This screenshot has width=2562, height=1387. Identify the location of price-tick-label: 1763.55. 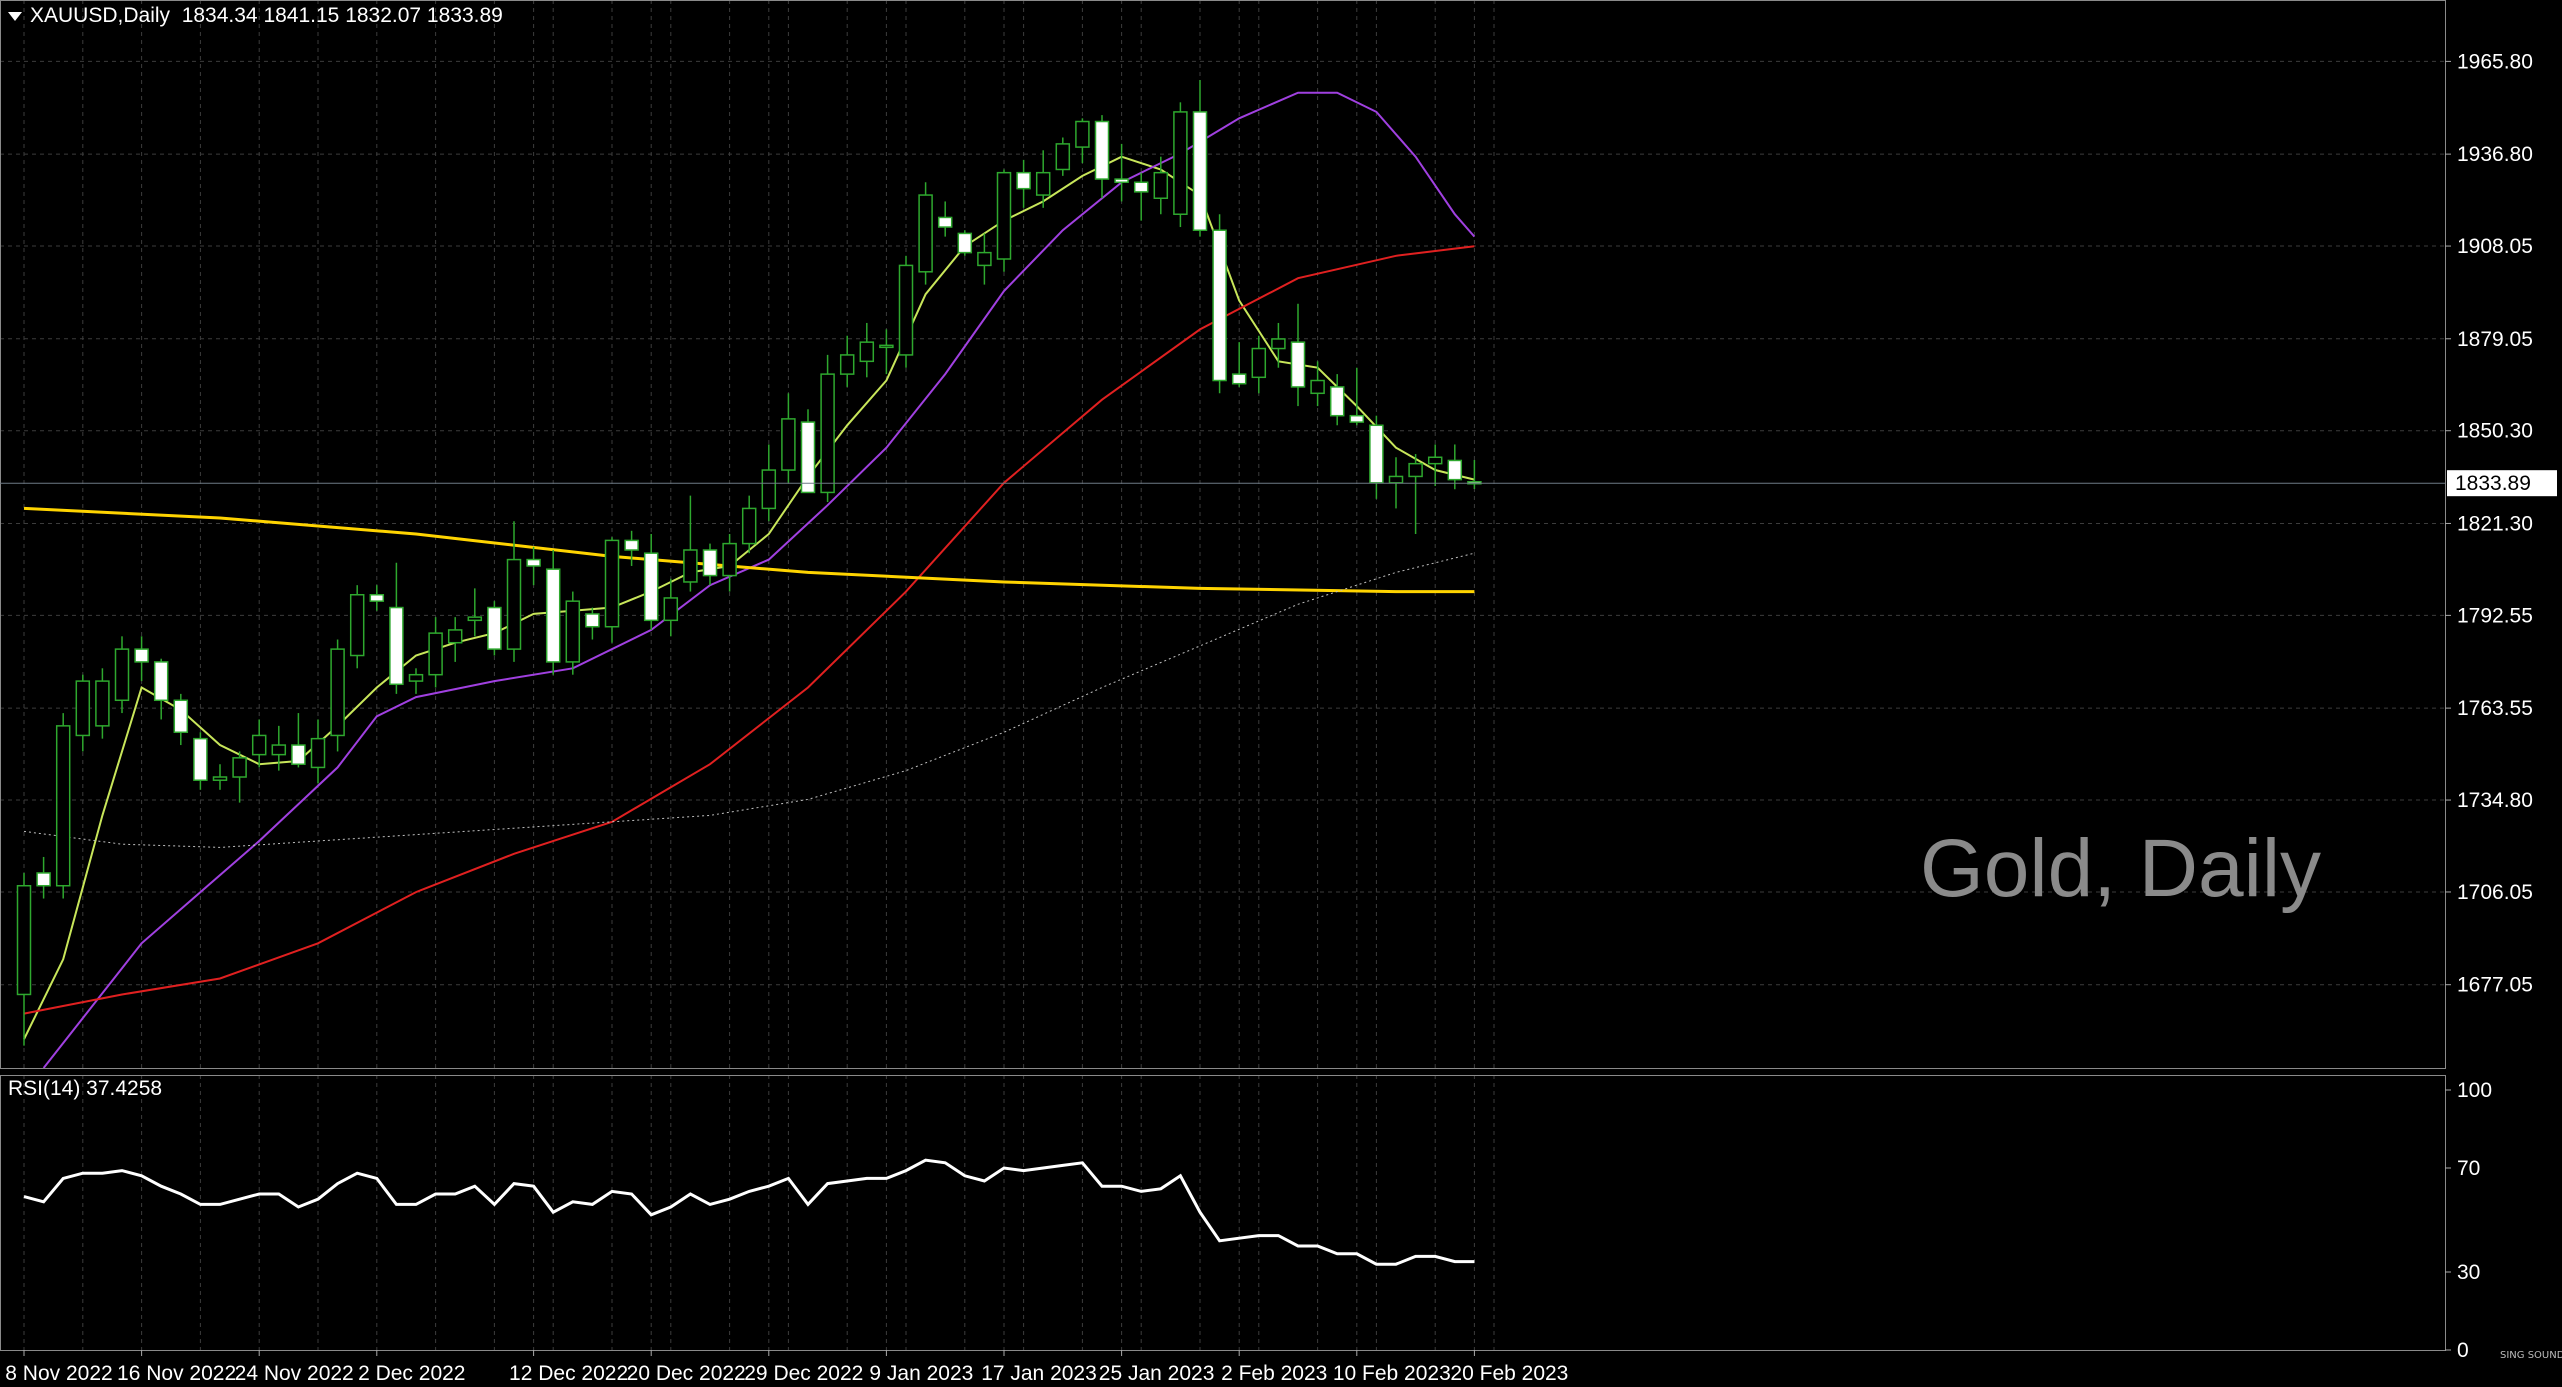
(2495, 708).